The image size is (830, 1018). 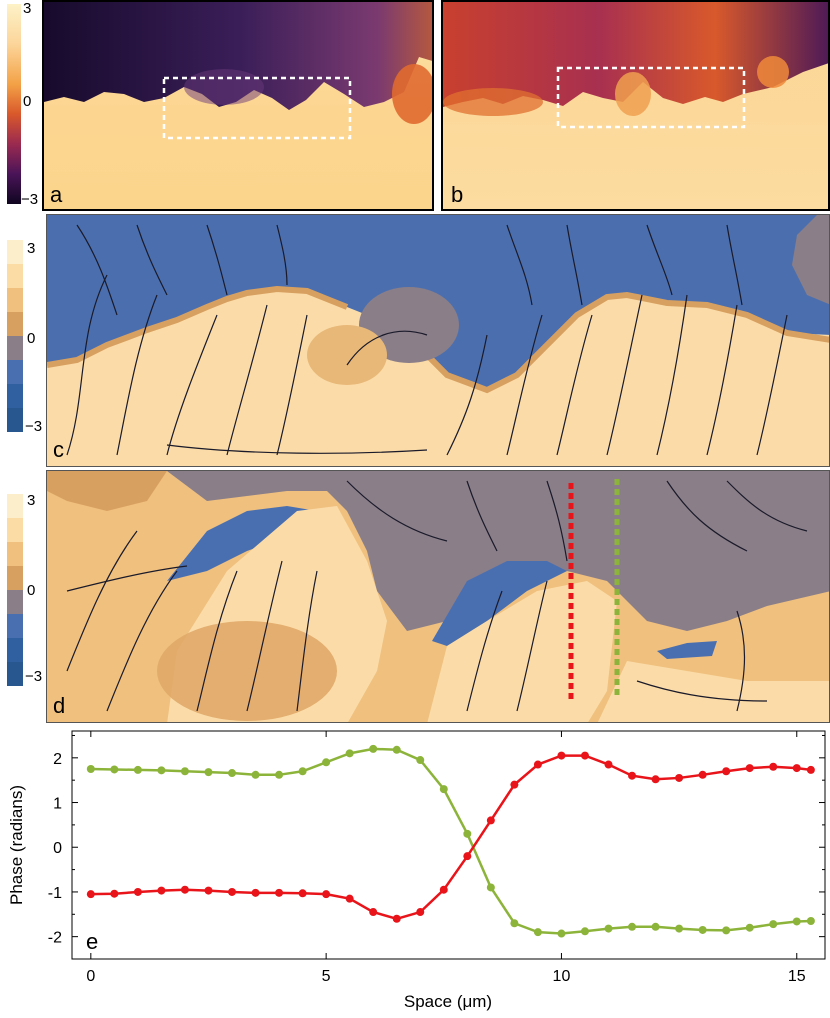 What do you see at coordinates (27, 101) in the screenshot?
I see `colorbar-top-tick-mid: 0` at bounding box center [27, 101].